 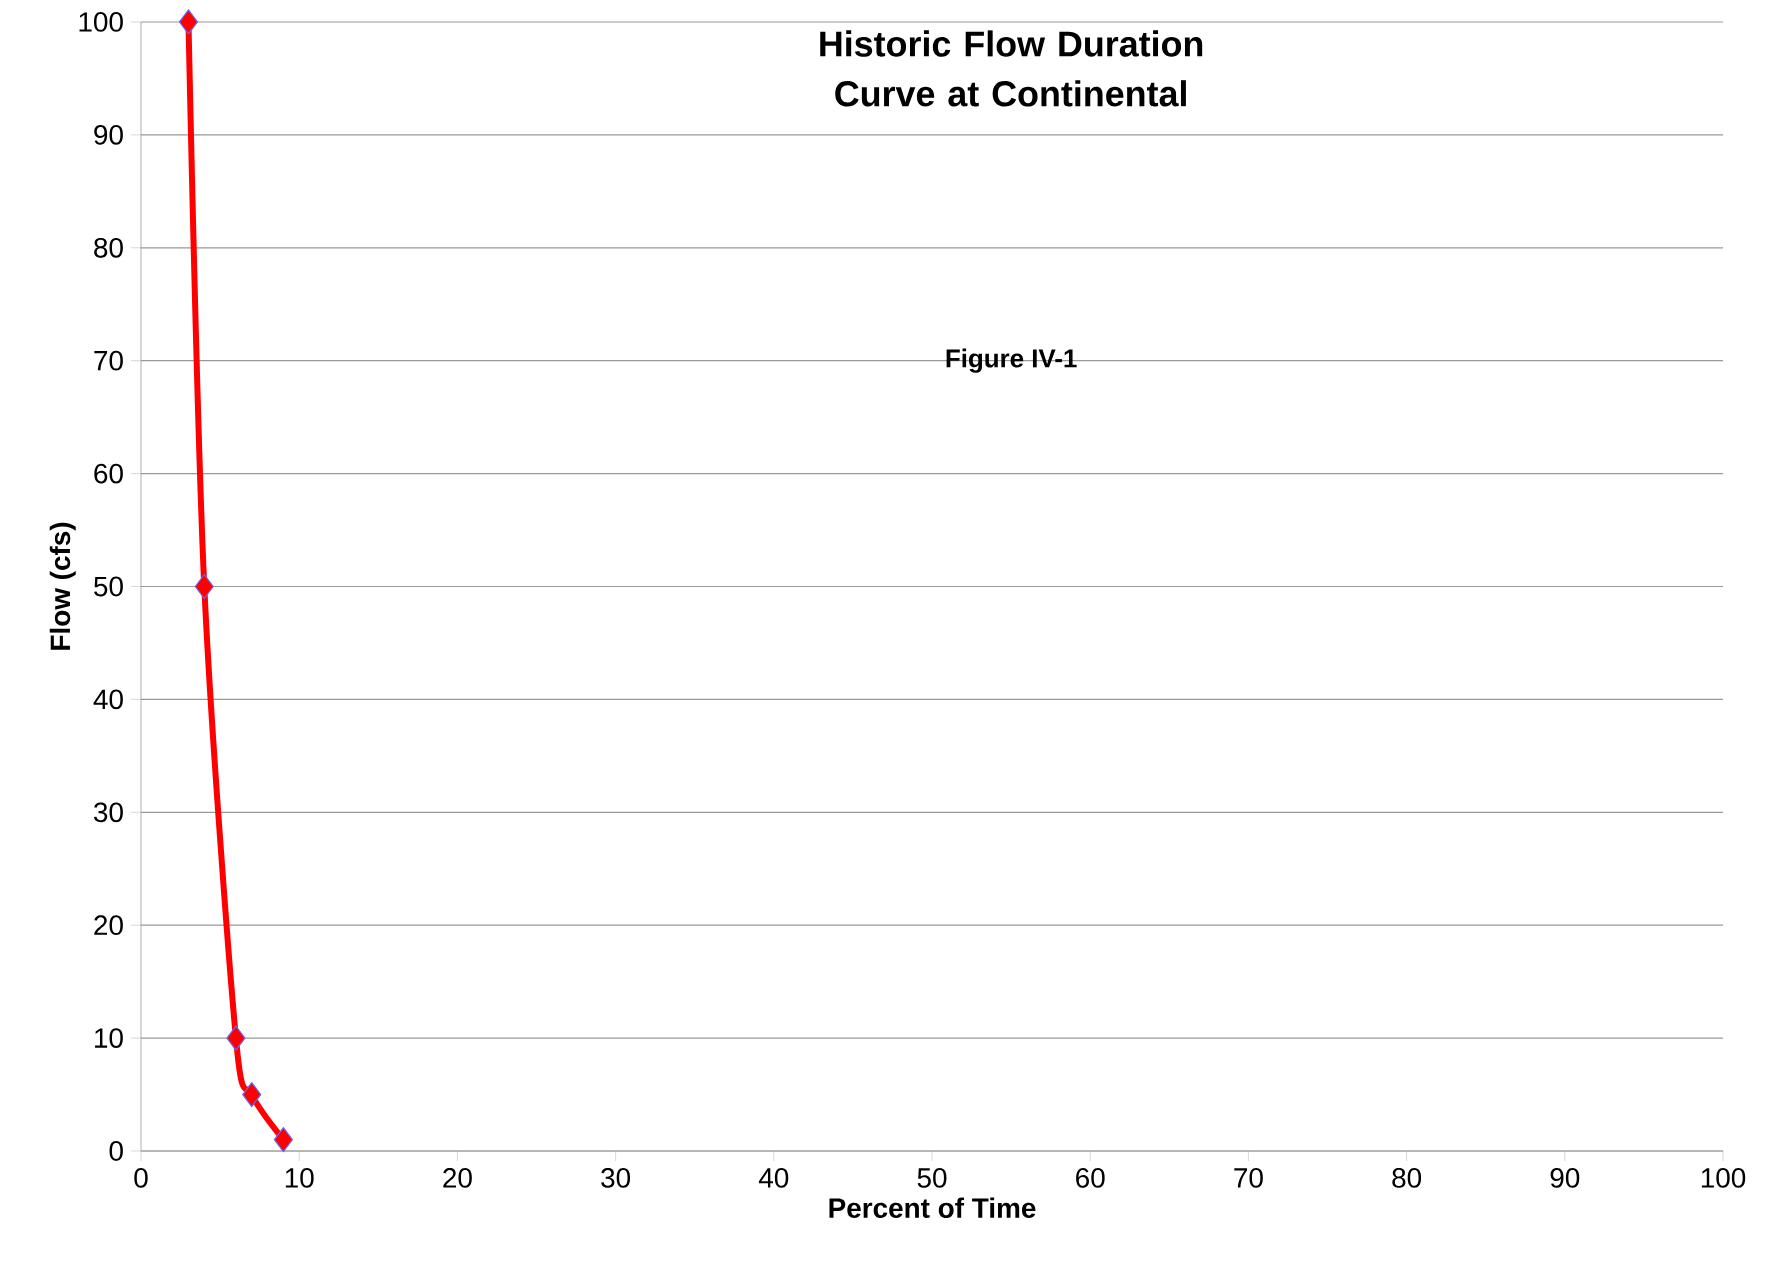 I want to click on y-tick-label: 10, so click(x=109, y=1038).